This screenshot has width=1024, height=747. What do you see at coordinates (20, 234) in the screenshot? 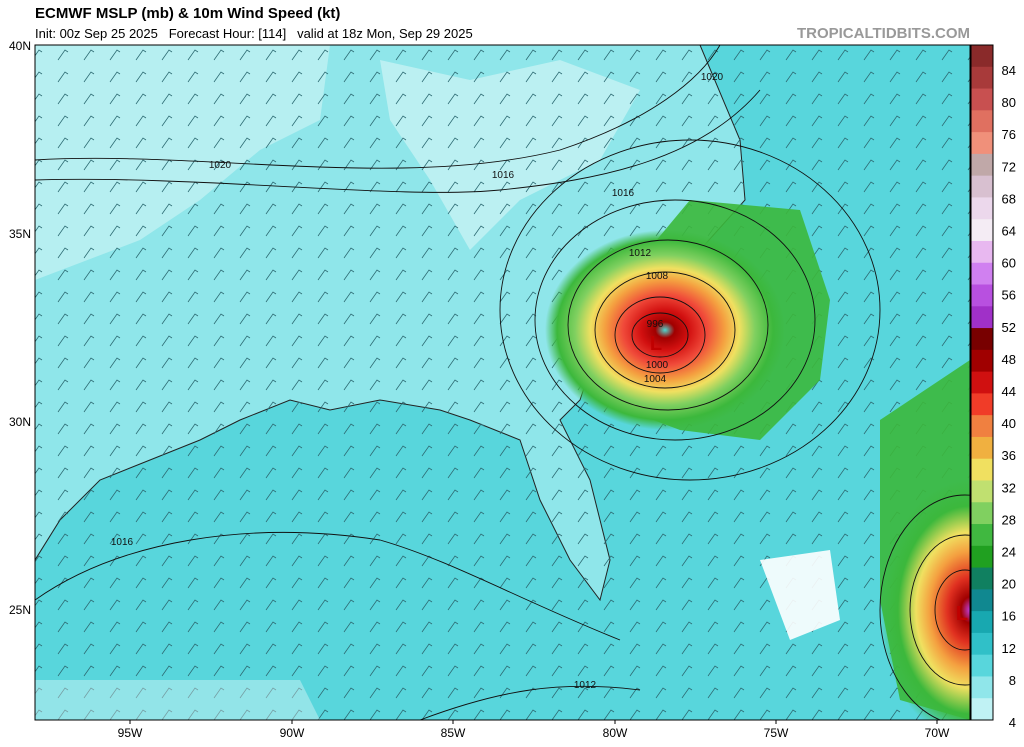
I see `lat-label: 35N` at bounding box center [20, 234].